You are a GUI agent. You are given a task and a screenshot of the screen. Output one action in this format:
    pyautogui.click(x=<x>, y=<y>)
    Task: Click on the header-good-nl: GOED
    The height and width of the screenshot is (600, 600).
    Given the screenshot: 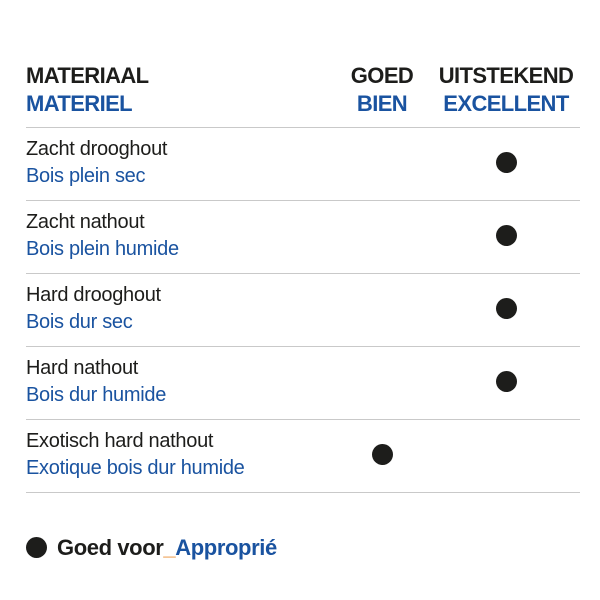 What is the action you would take?
    pyautogui.click(x=382, y=75)
    